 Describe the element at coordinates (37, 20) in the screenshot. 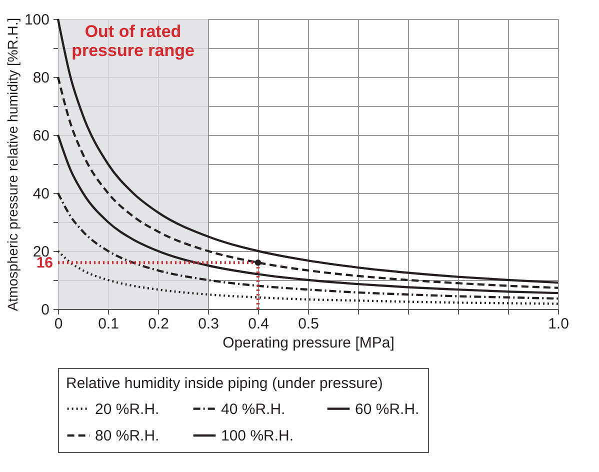

I see `y-tick-label: 100` at that location.